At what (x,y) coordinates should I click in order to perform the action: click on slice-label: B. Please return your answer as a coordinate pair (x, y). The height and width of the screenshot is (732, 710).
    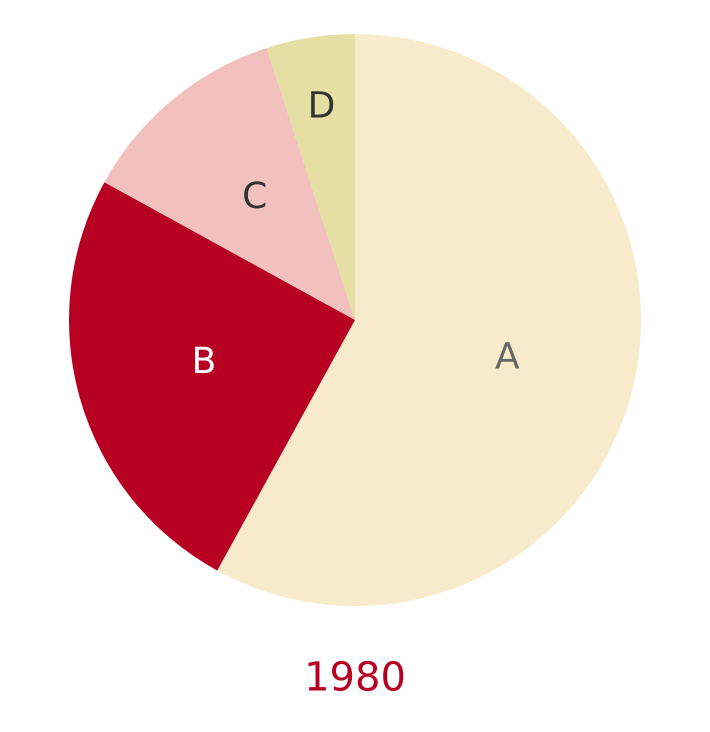
    Looking at the image, I should click on (204, 361).